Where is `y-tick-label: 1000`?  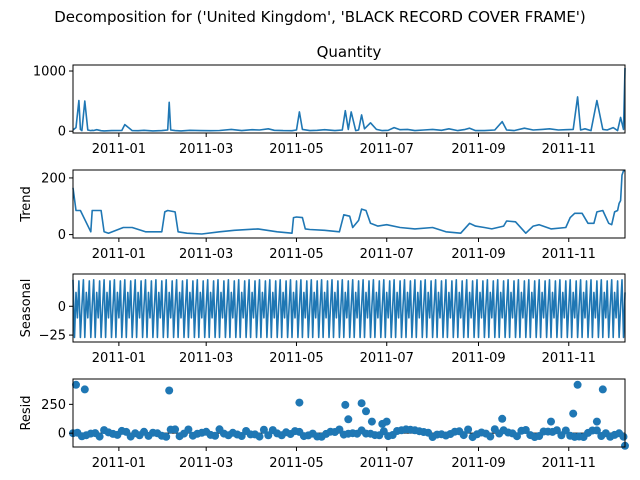 y-tick-label: 1000 is located at coordinates (49, 72).